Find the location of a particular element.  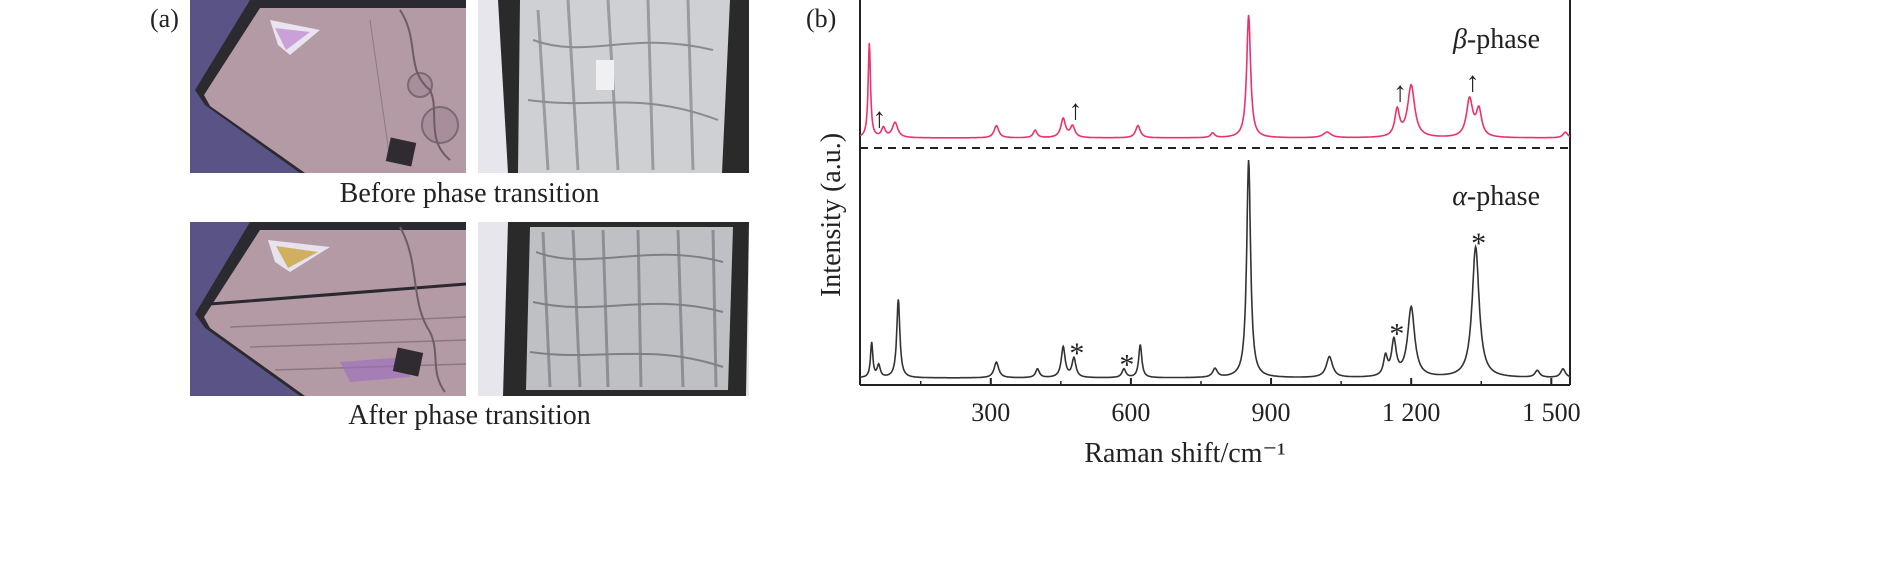

panel-b-label: (b) is located at coordinates (821, 18).